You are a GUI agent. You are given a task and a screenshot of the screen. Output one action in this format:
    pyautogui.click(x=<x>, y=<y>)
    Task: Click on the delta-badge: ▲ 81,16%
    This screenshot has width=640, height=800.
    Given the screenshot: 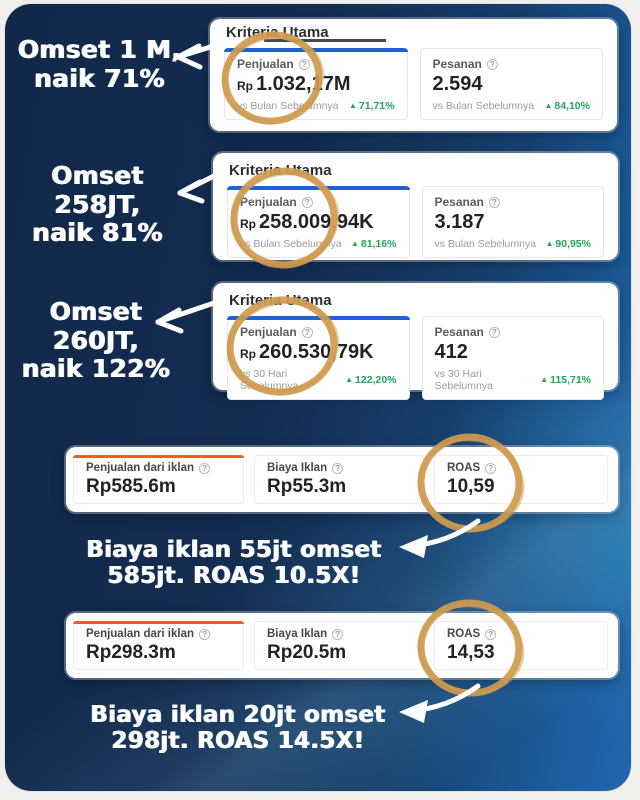 What is the action you would take?
    pyautogui.click(x=374, y=244)
    